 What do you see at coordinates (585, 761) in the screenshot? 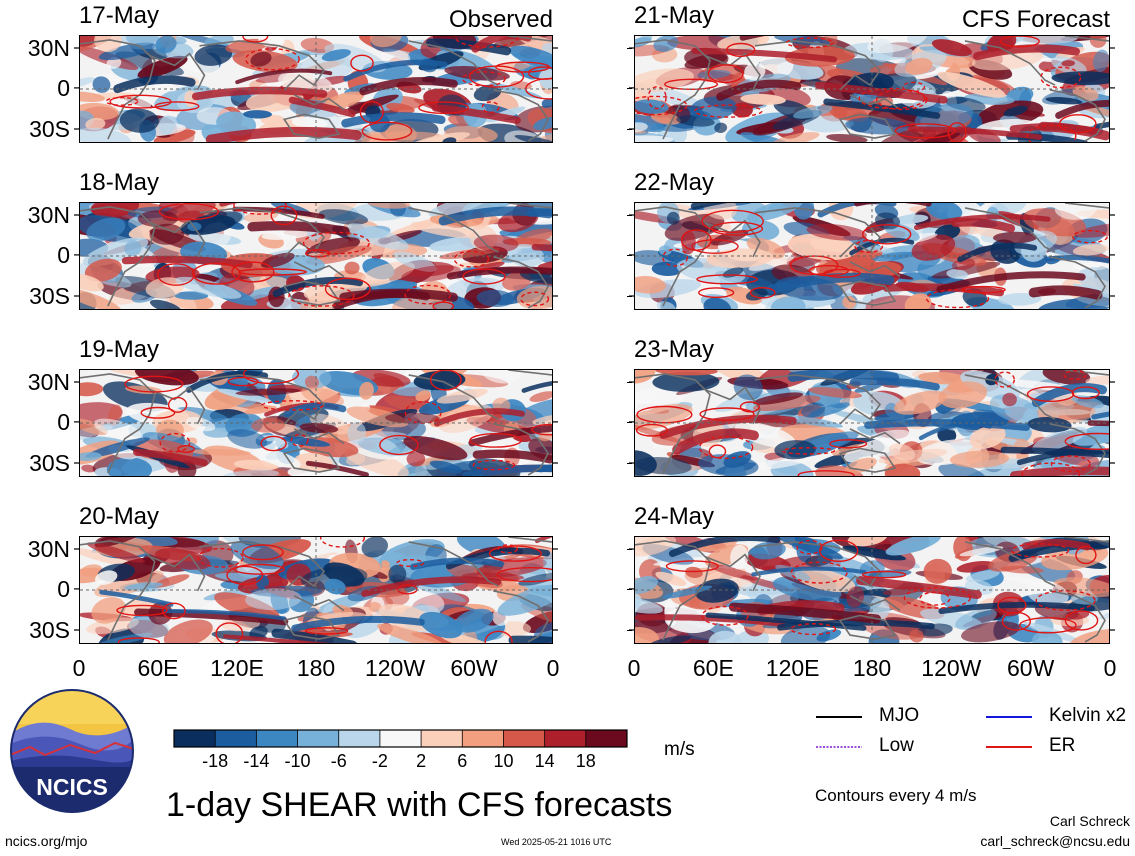
I see `colorbar-tick-label: 18` at bounding box center [585, 761].